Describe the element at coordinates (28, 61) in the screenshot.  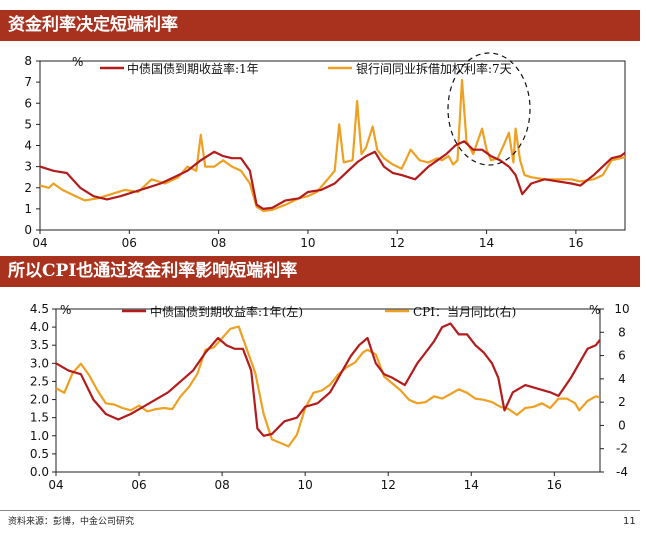
I see `top-y-tick-label: 8` at that location.